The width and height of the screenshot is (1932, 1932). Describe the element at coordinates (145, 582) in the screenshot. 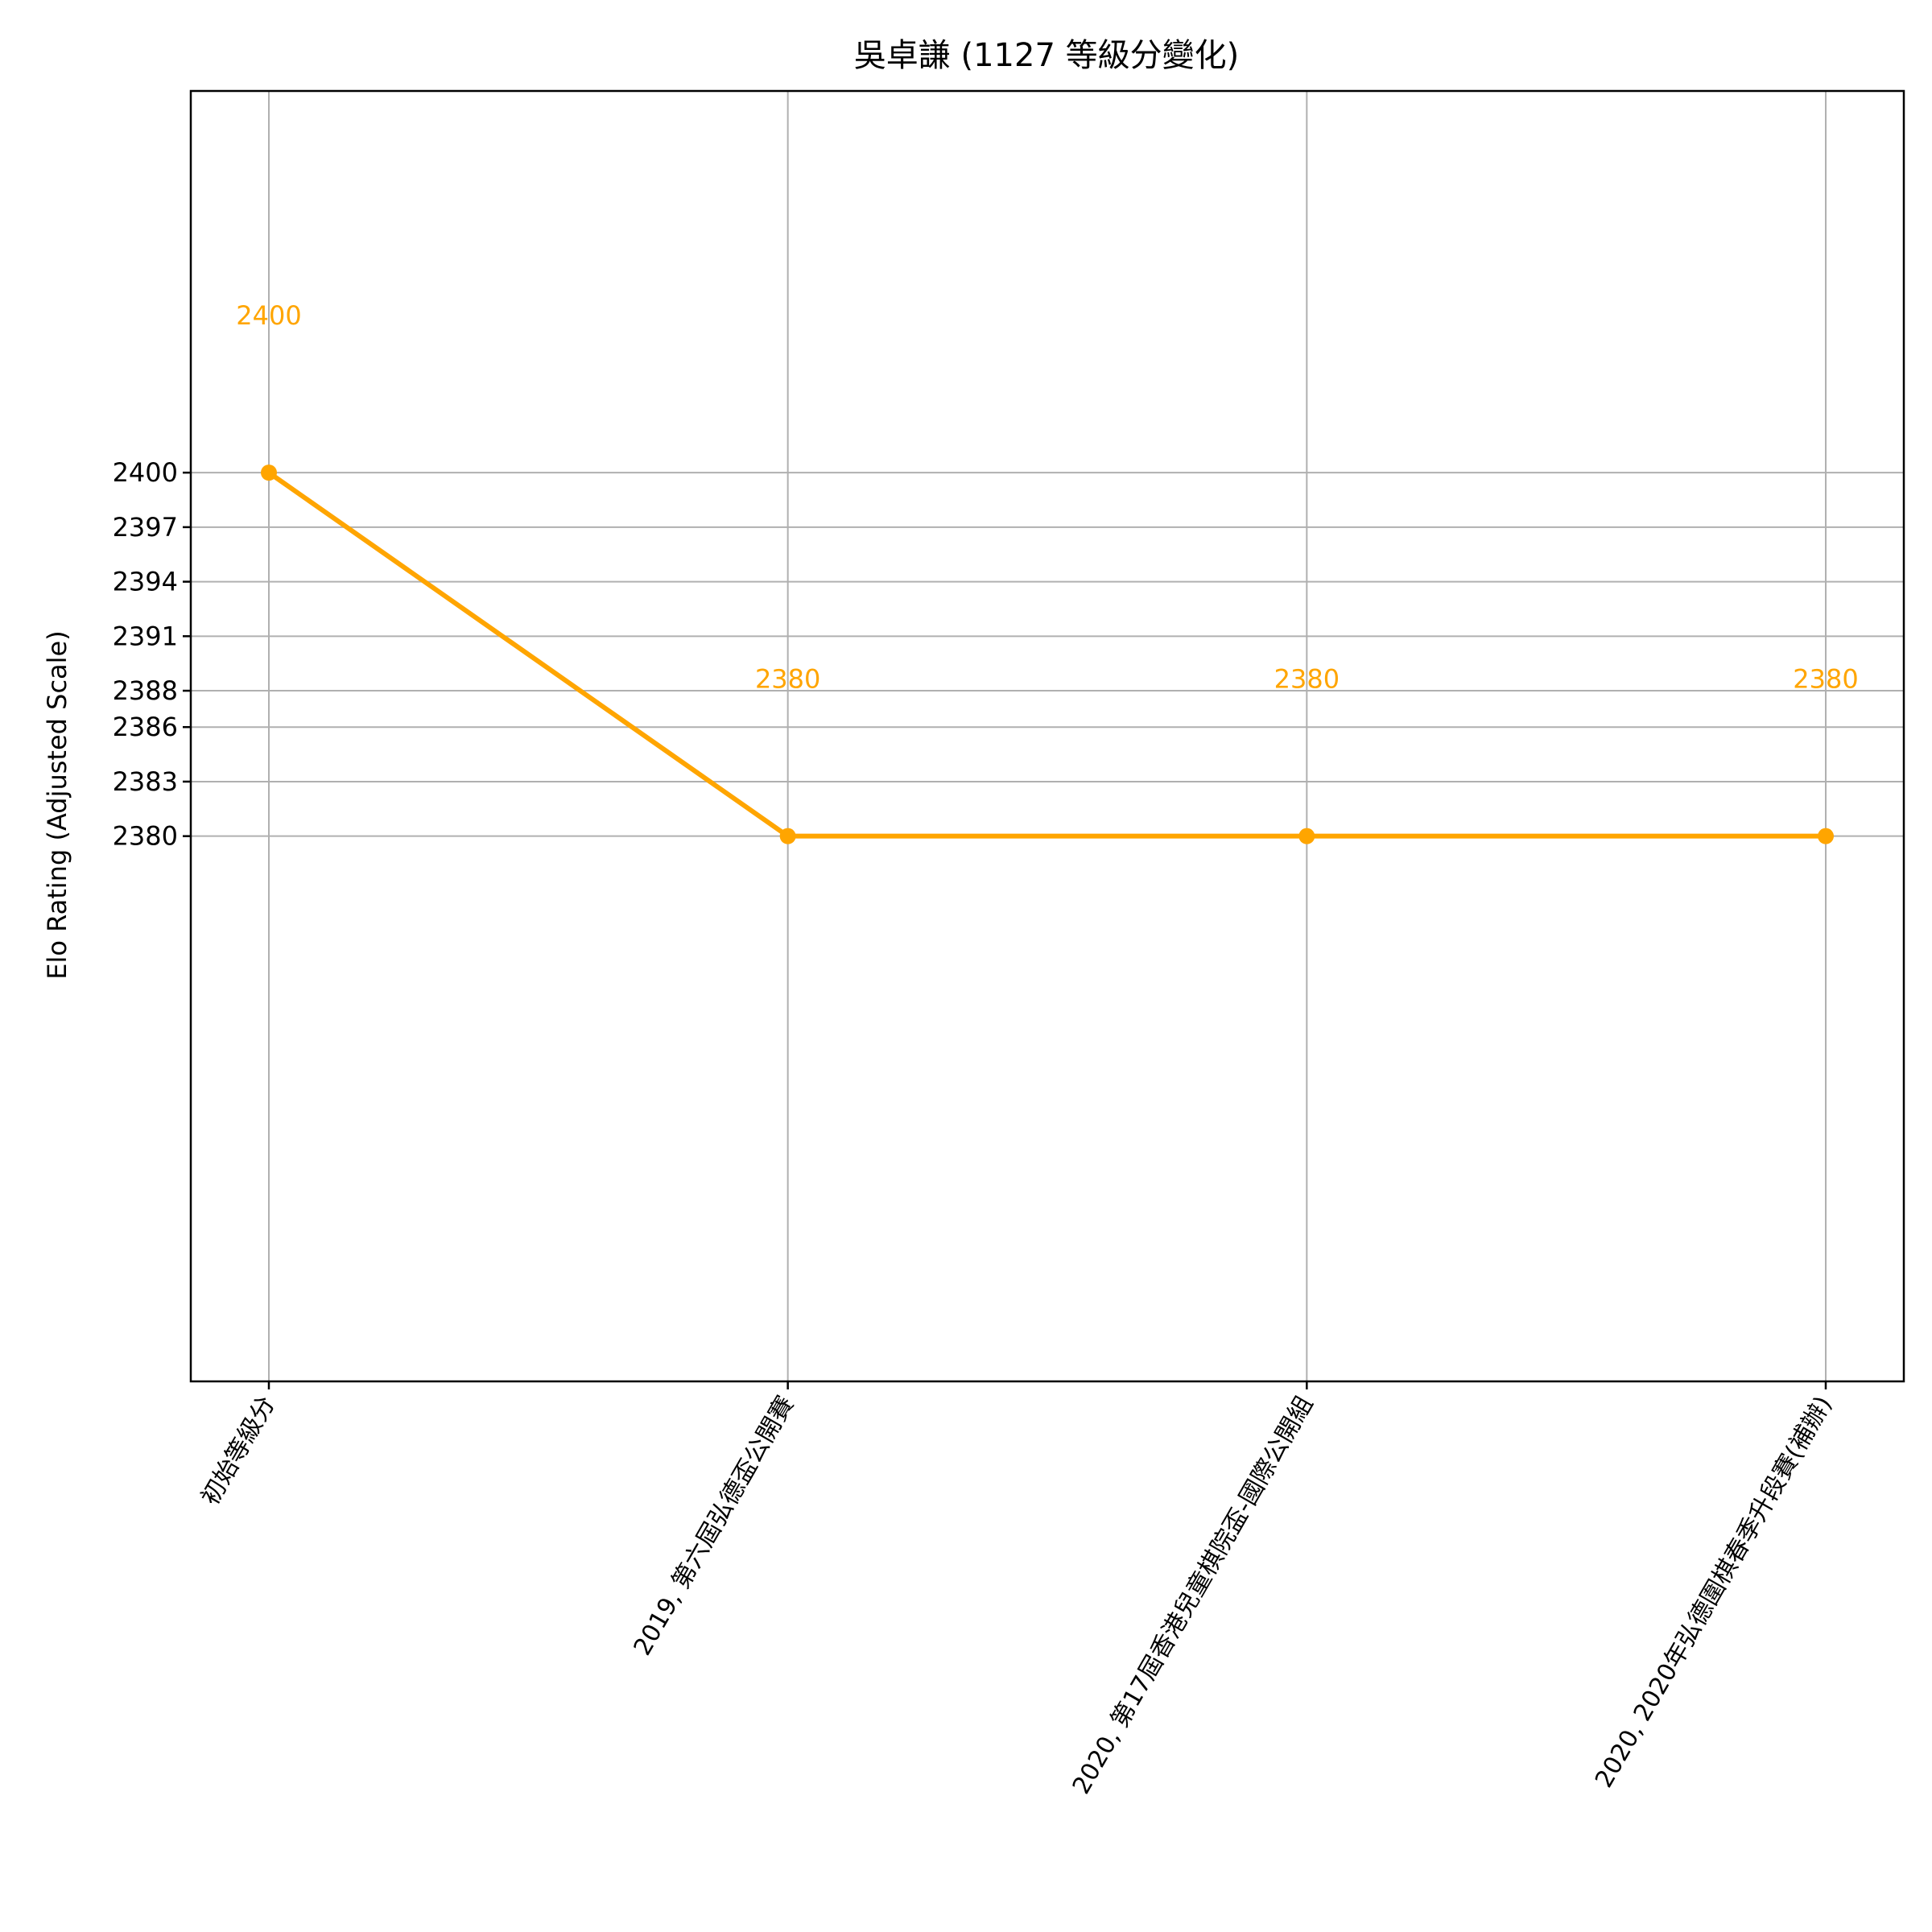

I see `y-tick-label: 2394` at that location.